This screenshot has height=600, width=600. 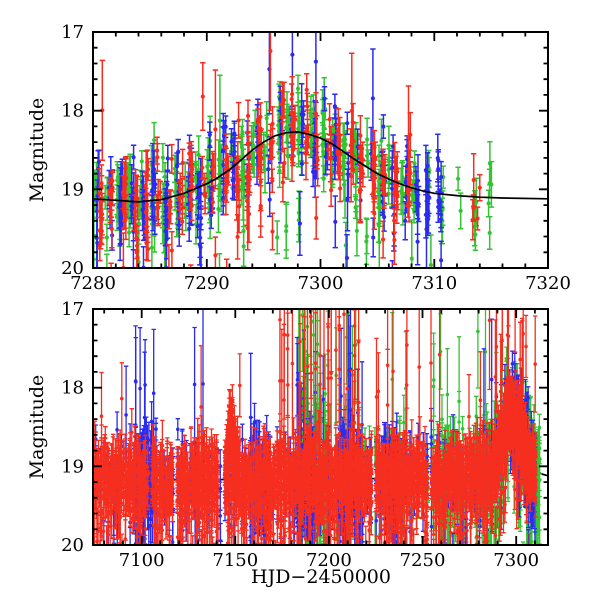 I want to click on top-x-tick-label: 7320, so click(x=548, y=283).